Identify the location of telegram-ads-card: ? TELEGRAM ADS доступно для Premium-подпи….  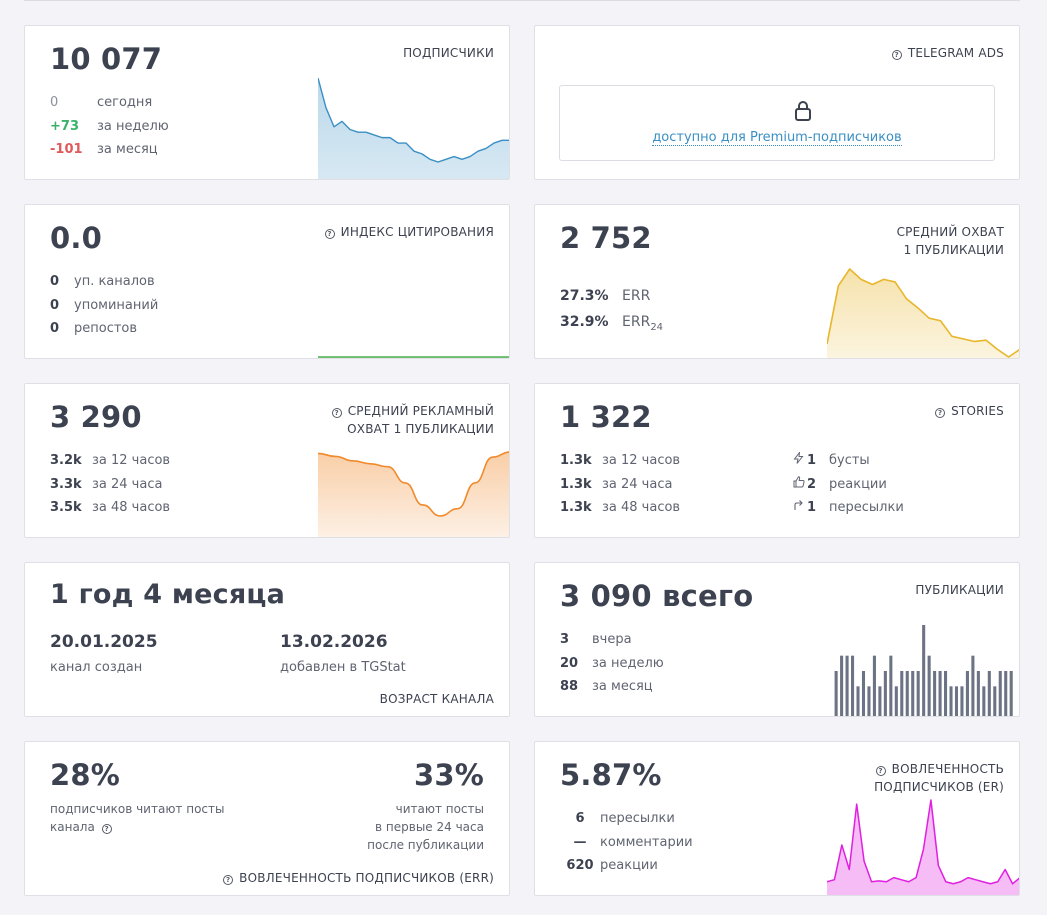
(777, 102).